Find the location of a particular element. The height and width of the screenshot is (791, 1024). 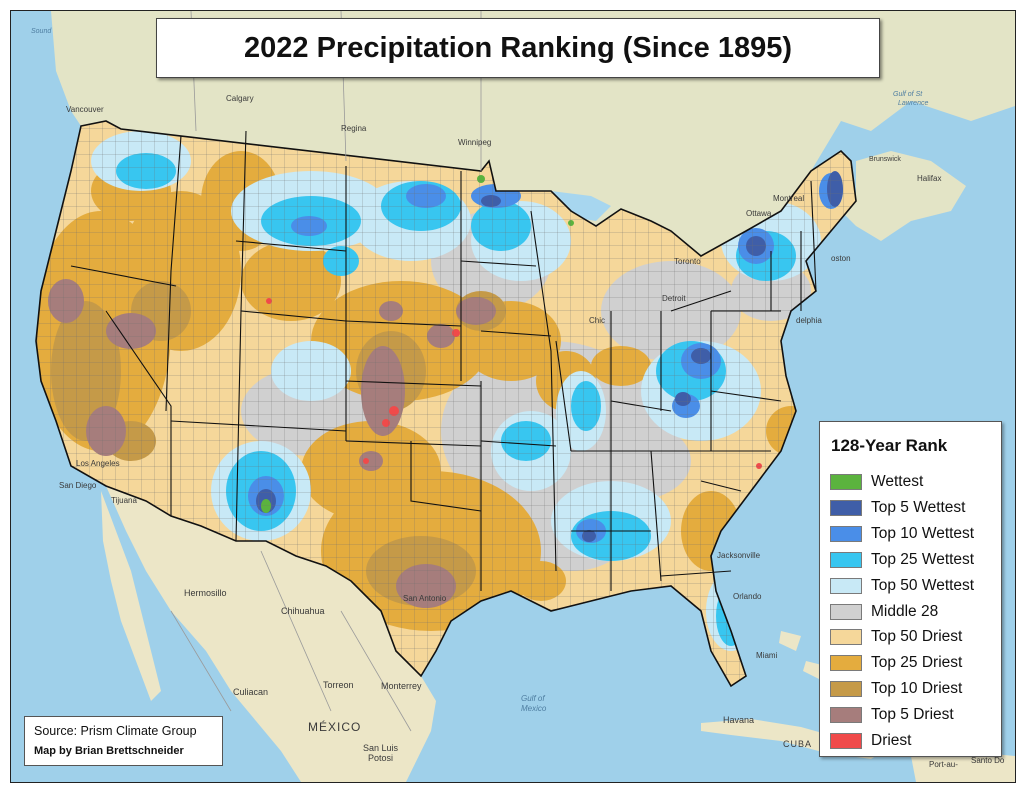

map-title: 2022 Precipitation Ranking (Since 1895) is located at coordinates (518, 47).